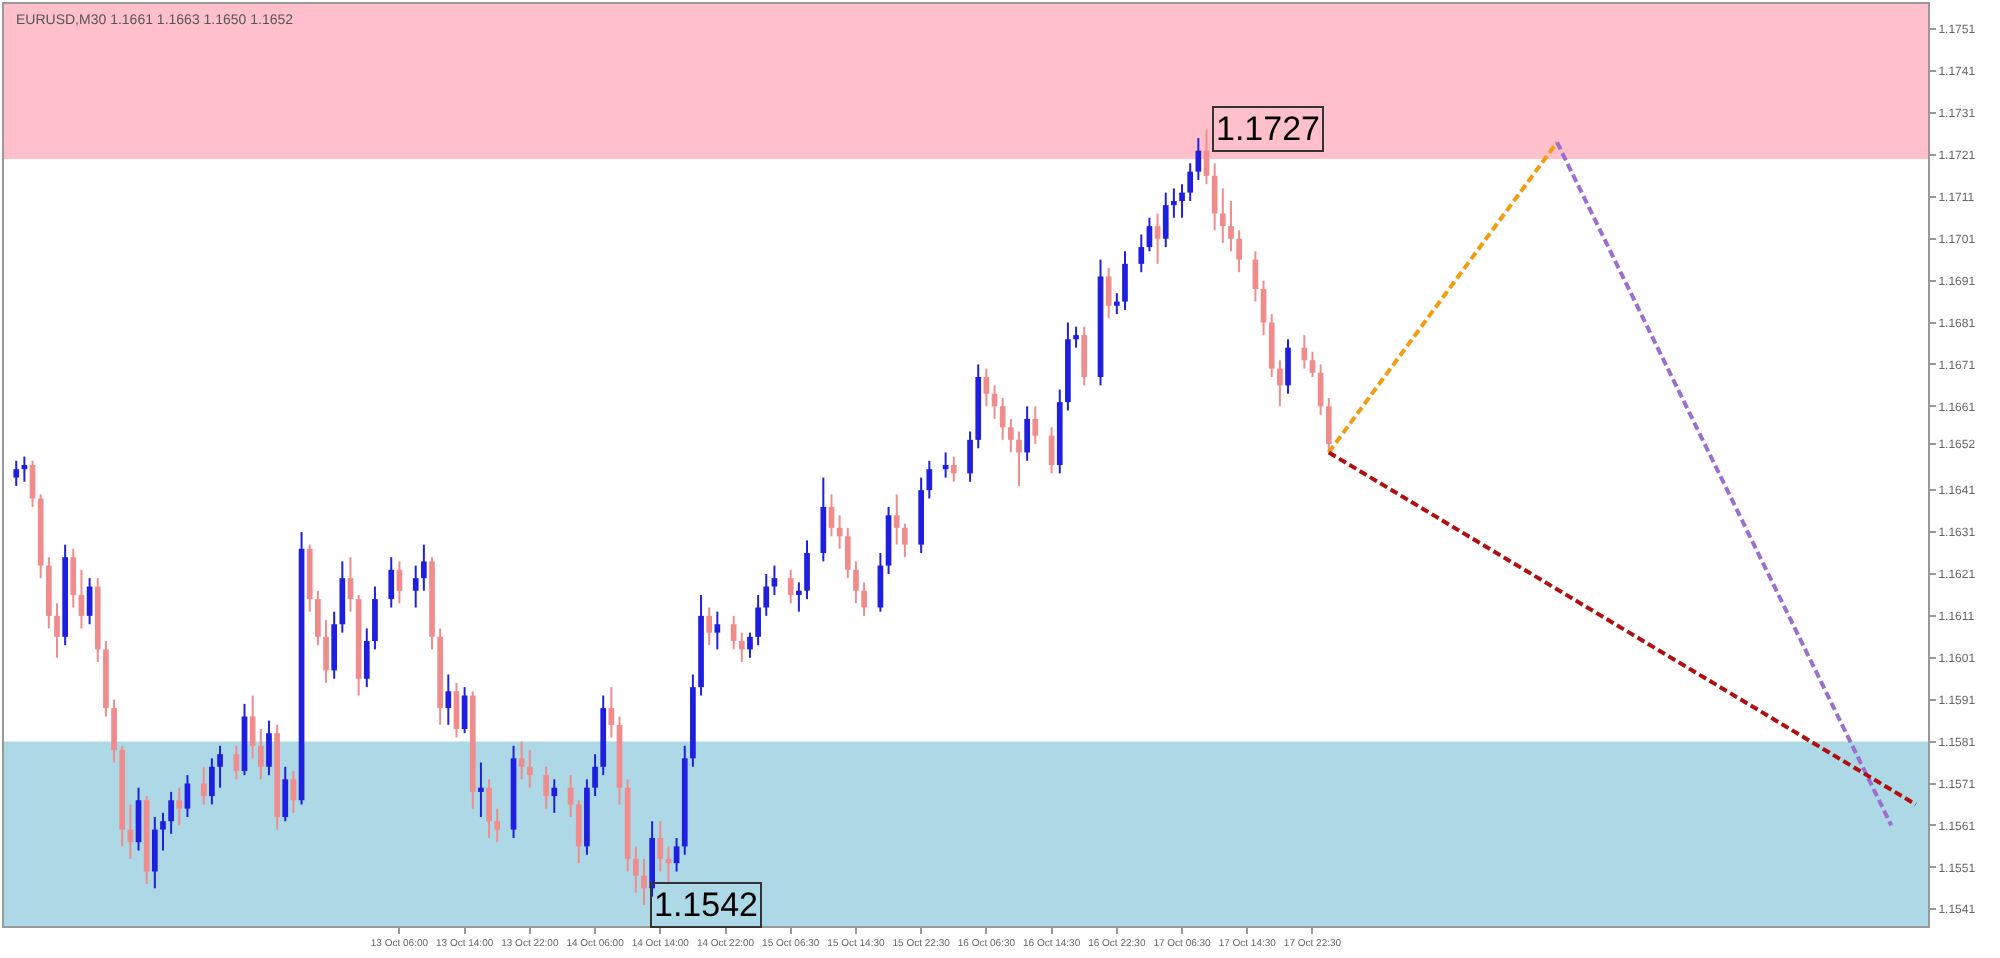 This screenshot has height=958, width=2000. I want to click on annotation: 1.1727, so click(1268, 129).